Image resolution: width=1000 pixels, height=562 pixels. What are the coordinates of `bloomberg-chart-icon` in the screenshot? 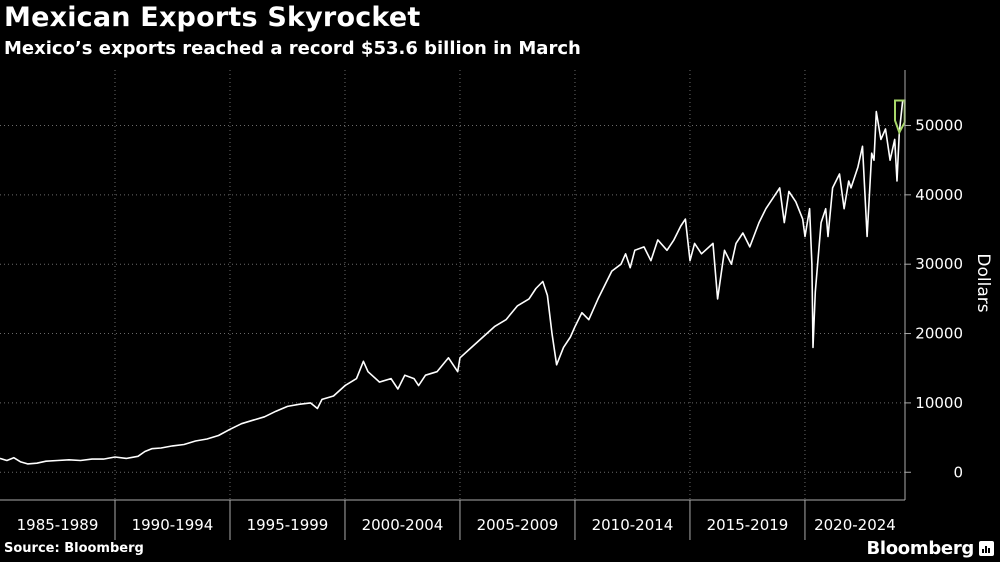 It's located at (986, 548).